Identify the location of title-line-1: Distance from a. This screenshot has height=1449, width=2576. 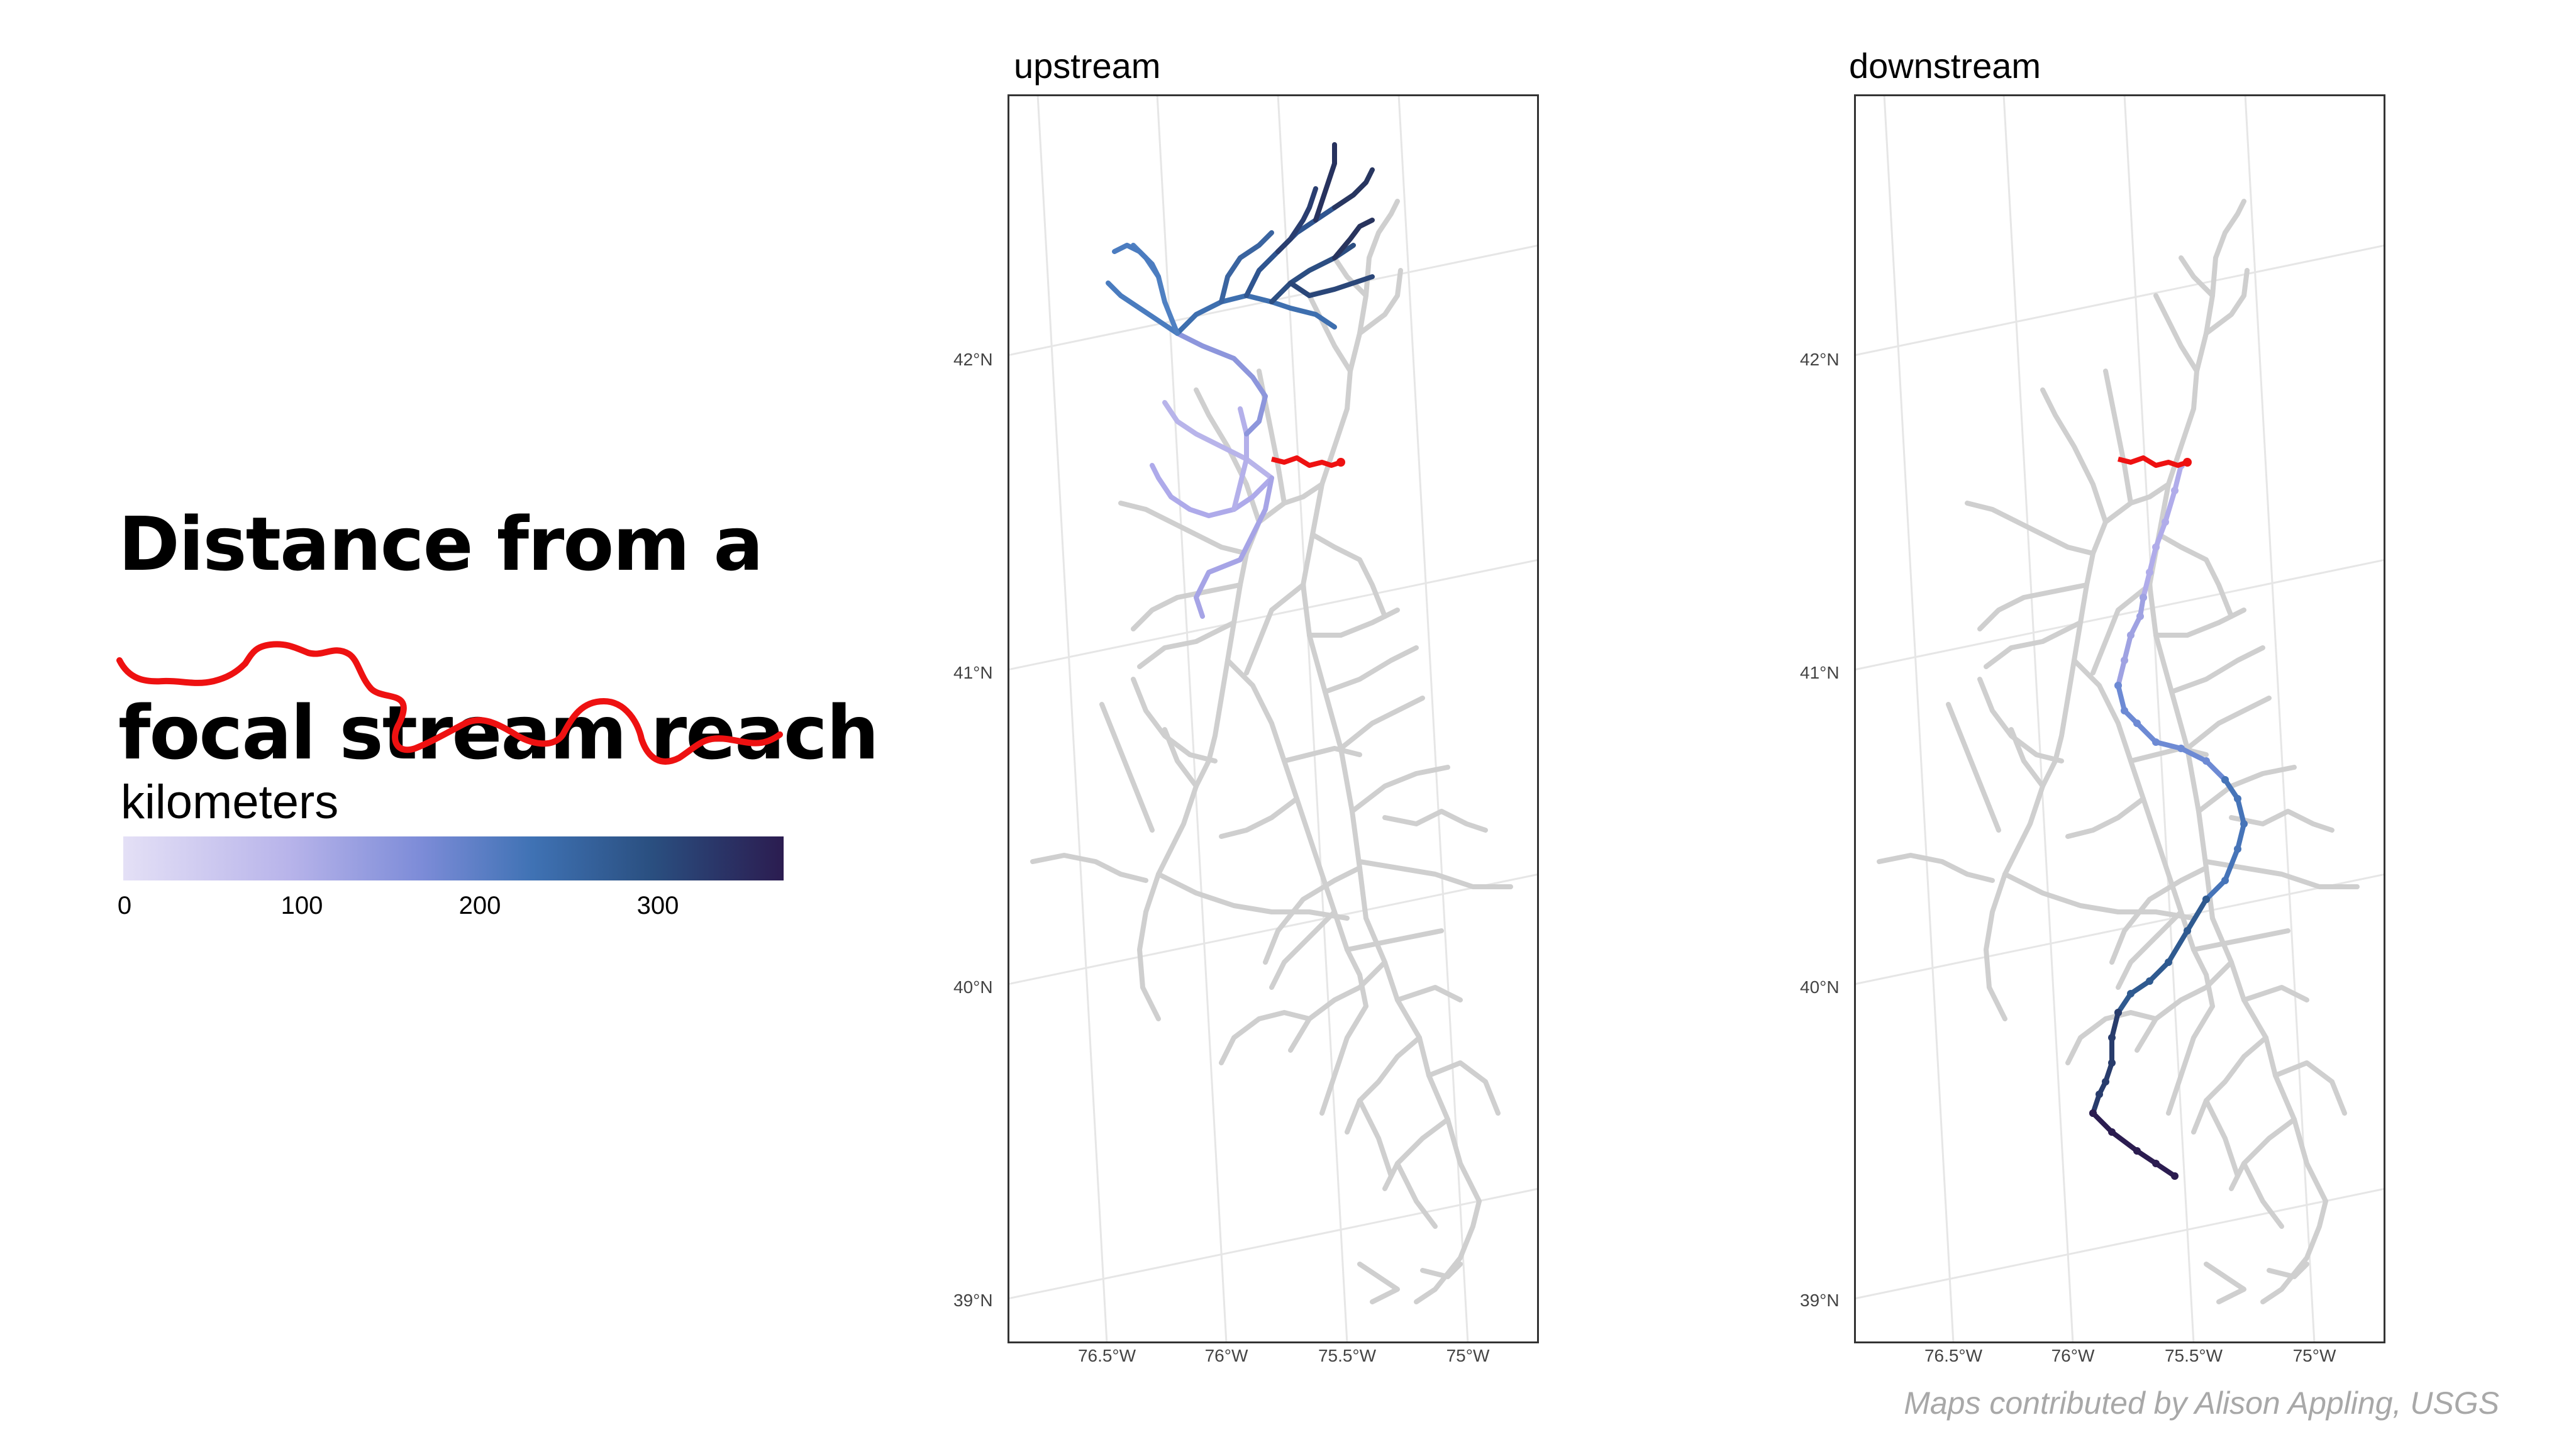
(440, 544).